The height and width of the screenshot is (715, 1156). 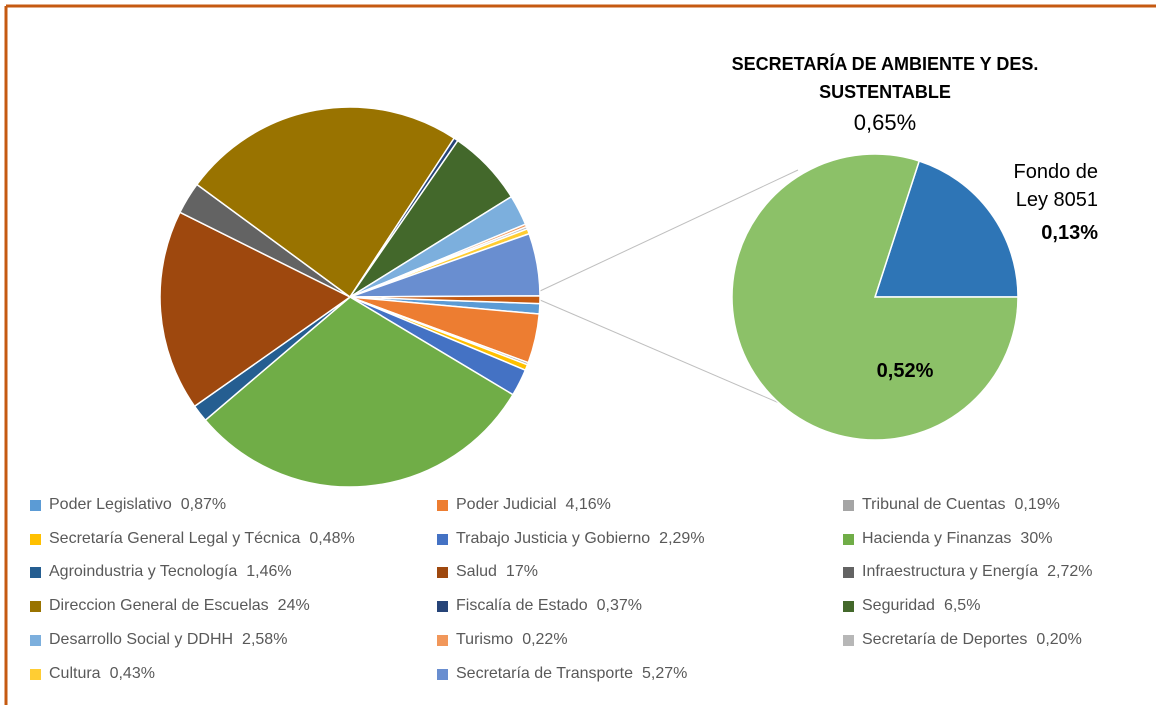 What do you see at coordinates (332, 538) in the screenshot?
I see `legend-value: 0,48%` at bounding box center [332, 538].